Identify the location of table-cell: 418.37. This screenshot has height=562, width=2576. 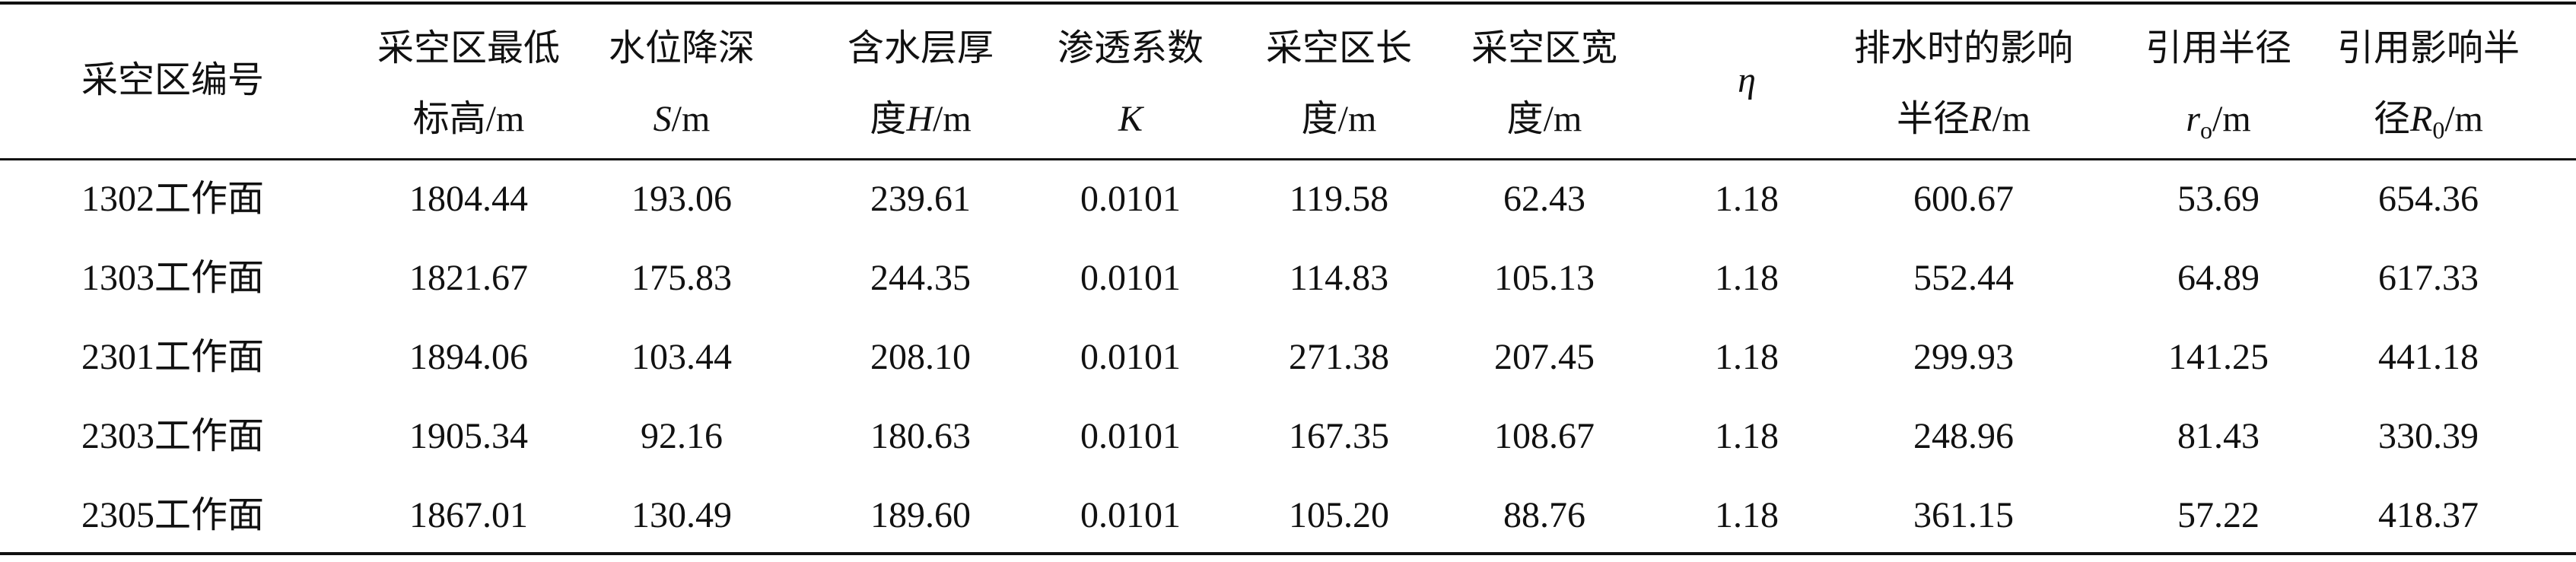
(2428, 515).